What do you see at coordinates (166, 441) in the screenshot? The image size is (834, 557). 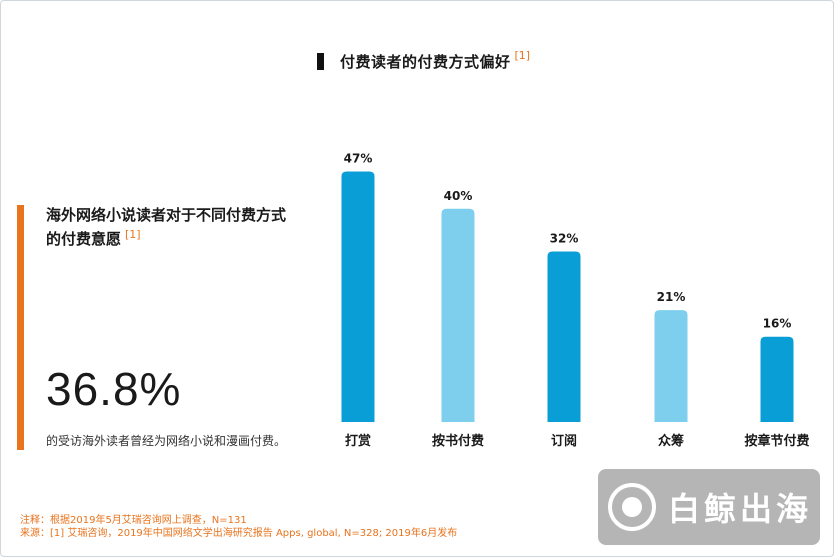 I see `stat-description: 的受访海外读者曾经为网络小说和漫画付费。` at bounding box center [166, 441].